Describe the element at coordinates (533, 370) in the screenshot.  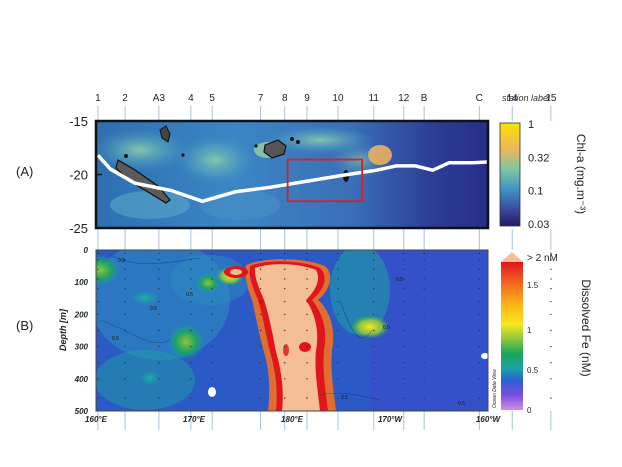
I see `fe-colorbar-tick-label: 0.5` at that location.